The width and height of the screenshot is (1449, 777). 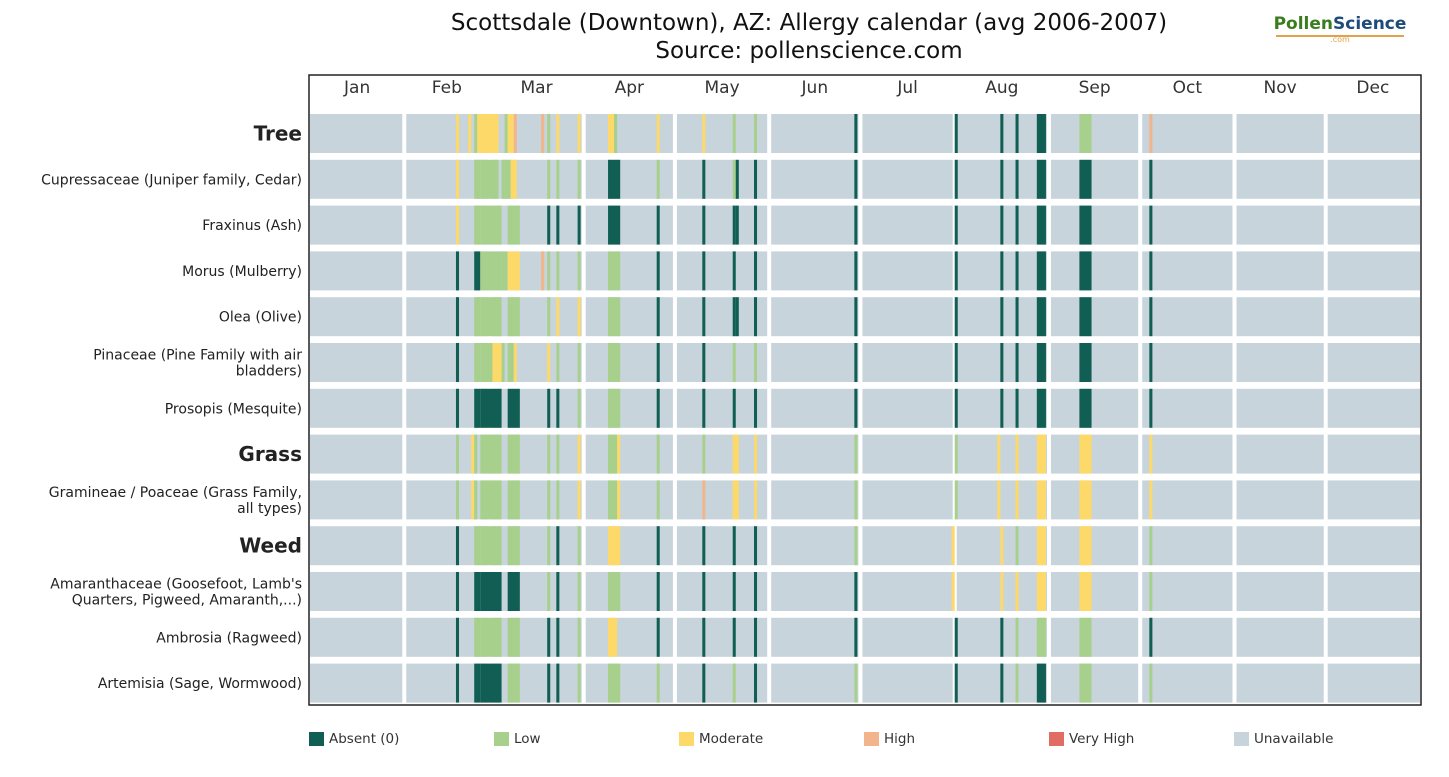 What do you see at coordinates (865, 133) in the screenshot?
I see `heatmap-row-tree` at bounding box center [865, 133].